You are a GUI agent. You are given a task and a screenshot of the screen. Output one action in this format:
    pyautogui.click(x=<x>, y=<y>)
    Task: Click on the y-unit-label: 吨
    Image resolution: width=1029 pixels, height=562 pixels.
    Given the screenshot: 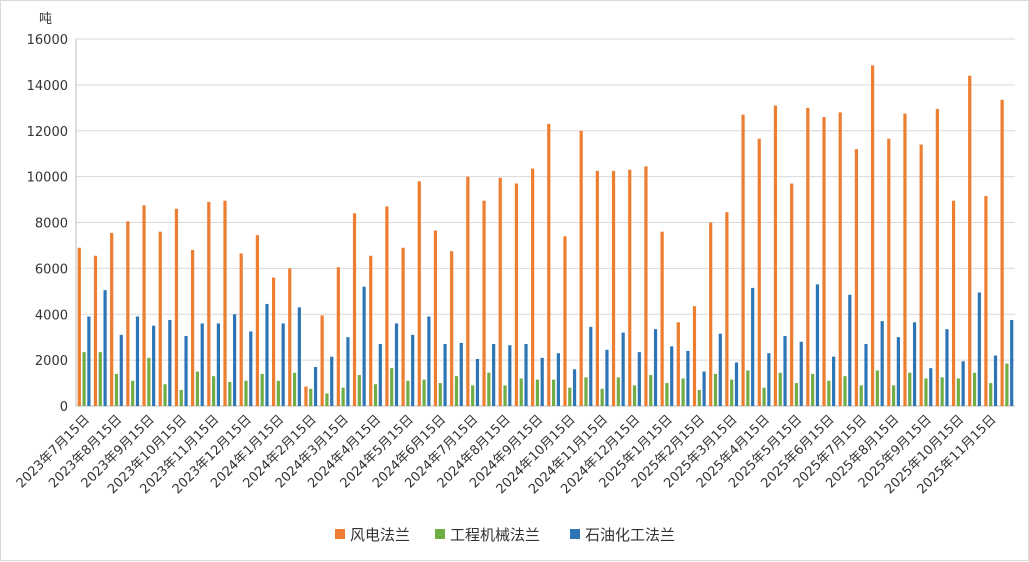 What is the action you would take?
    pyautogui.click(x=45, y=19)
    